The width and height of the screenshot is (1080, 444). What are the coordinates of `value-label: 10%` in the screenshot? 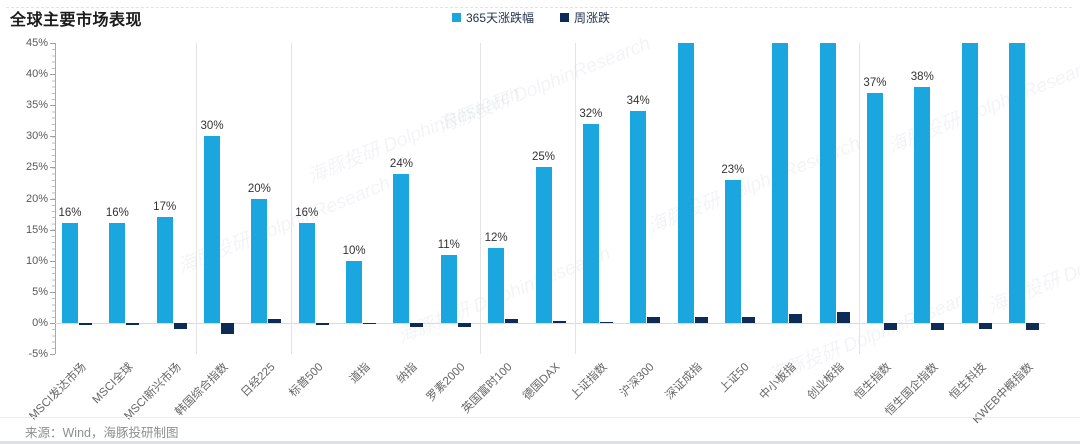 It's located at (354, 250).